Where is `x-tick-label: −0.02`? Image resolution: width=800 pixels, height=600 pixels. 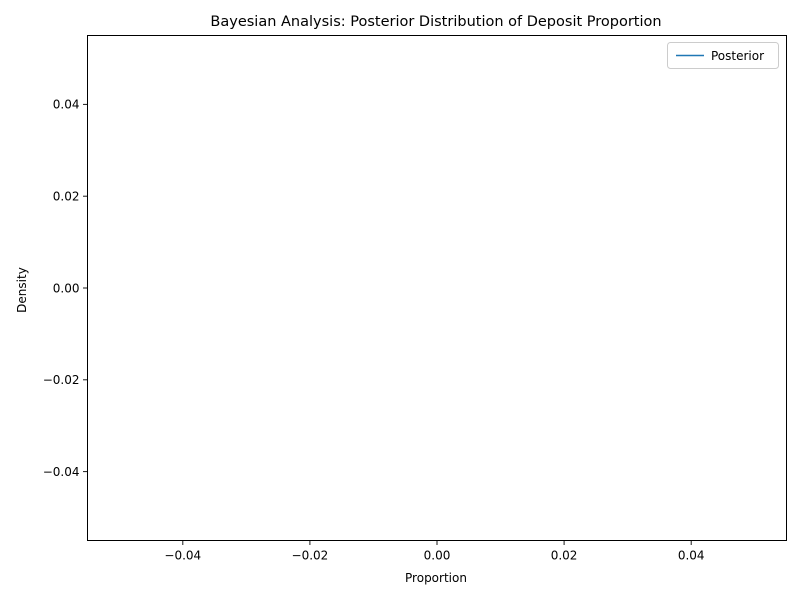
x-tick-label: −0.02 is located at coordinates (310, 556).